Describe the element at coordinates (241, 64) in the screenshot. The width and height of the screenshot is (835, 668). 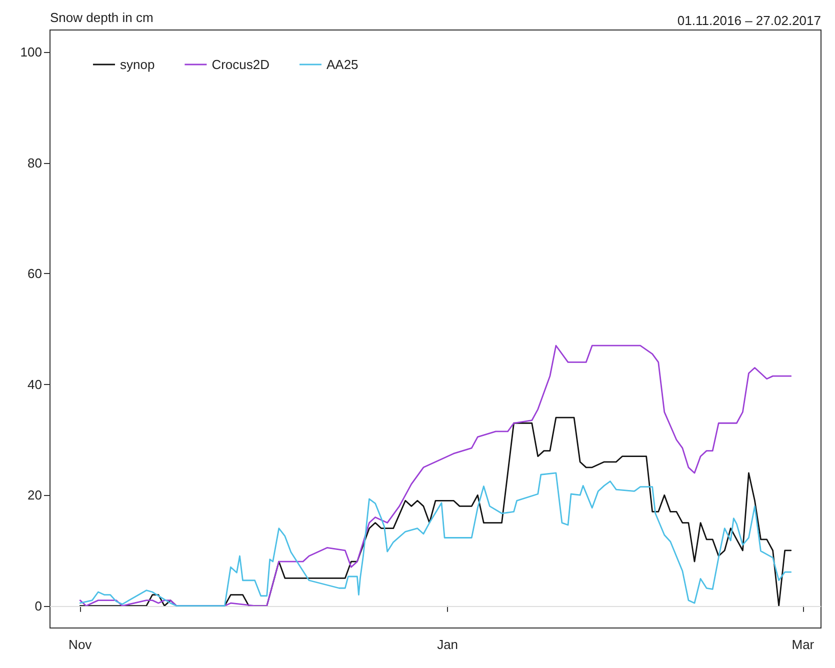
I see `legend-label: Crocus2D` at that location.